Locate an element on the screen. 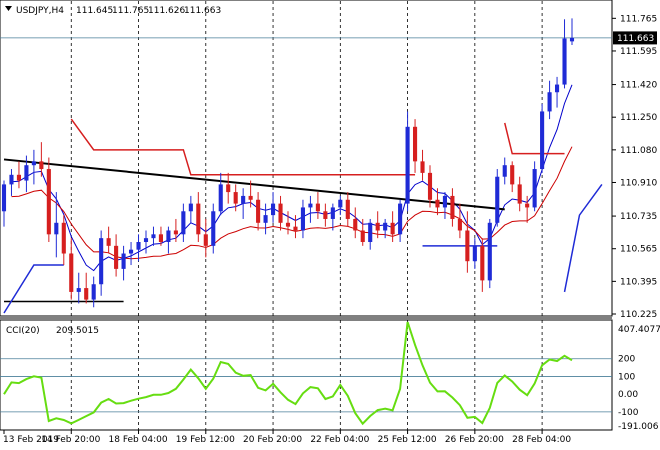 The image size is (660, 450). trend-line is located at coordinates (254, 184).